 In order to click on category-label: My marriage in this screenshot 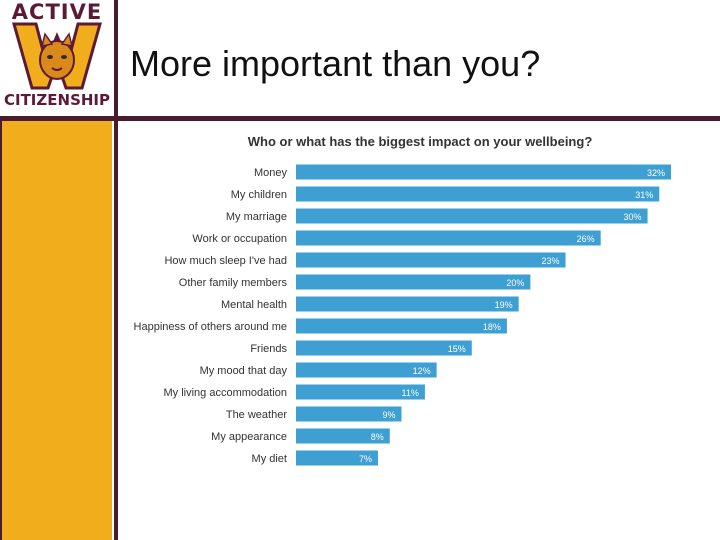, I will do `click(256, 217)`.